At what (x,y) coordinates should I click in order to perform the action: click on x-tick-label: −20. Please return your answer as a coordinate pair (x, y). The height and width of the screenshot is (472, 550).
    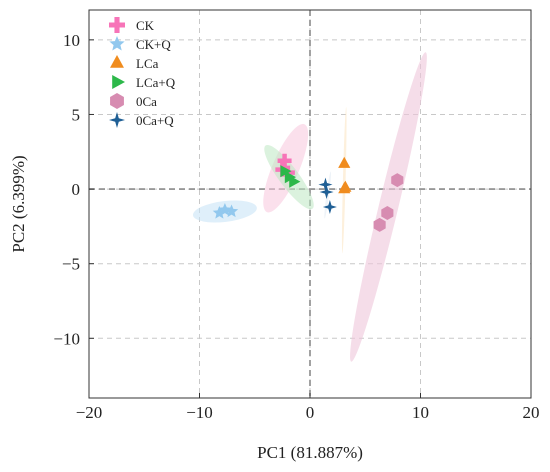
    Looking at the image, I should click on (89, 412).